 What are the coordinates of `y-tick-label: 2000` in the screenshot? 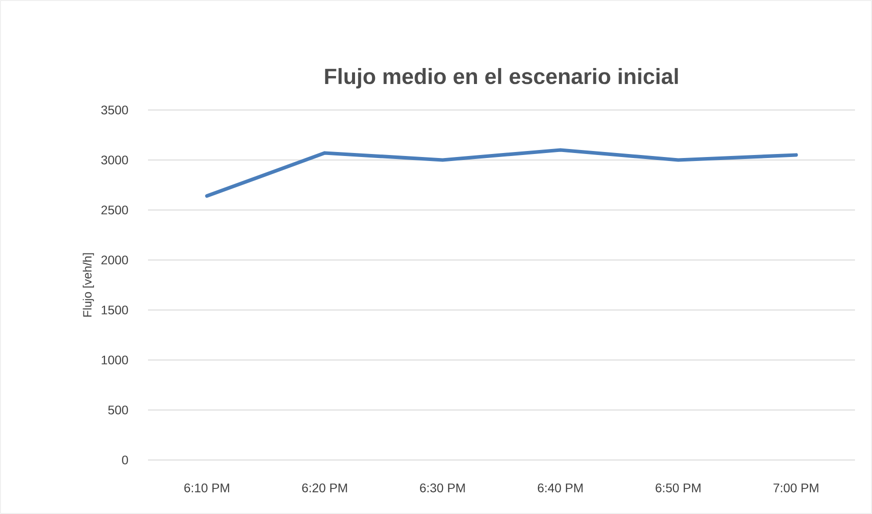 It's located at (114, 260).